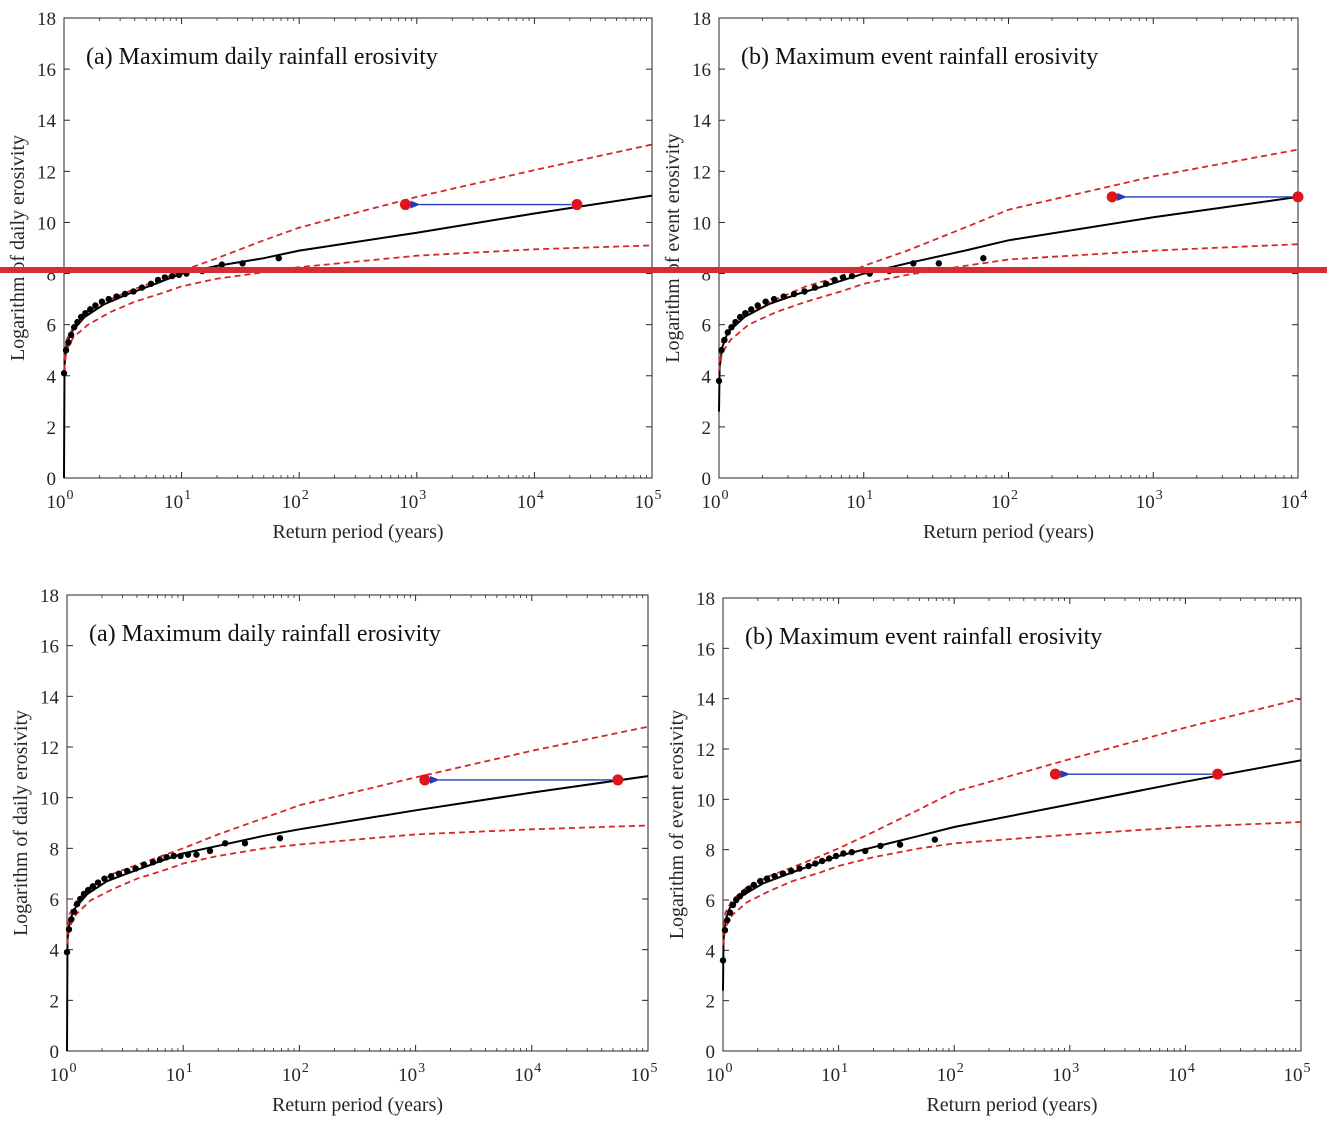  Describe the element at coordinates (707, 479) in the screenshot. I see `chart-2-ytick-label: 0` at that location.